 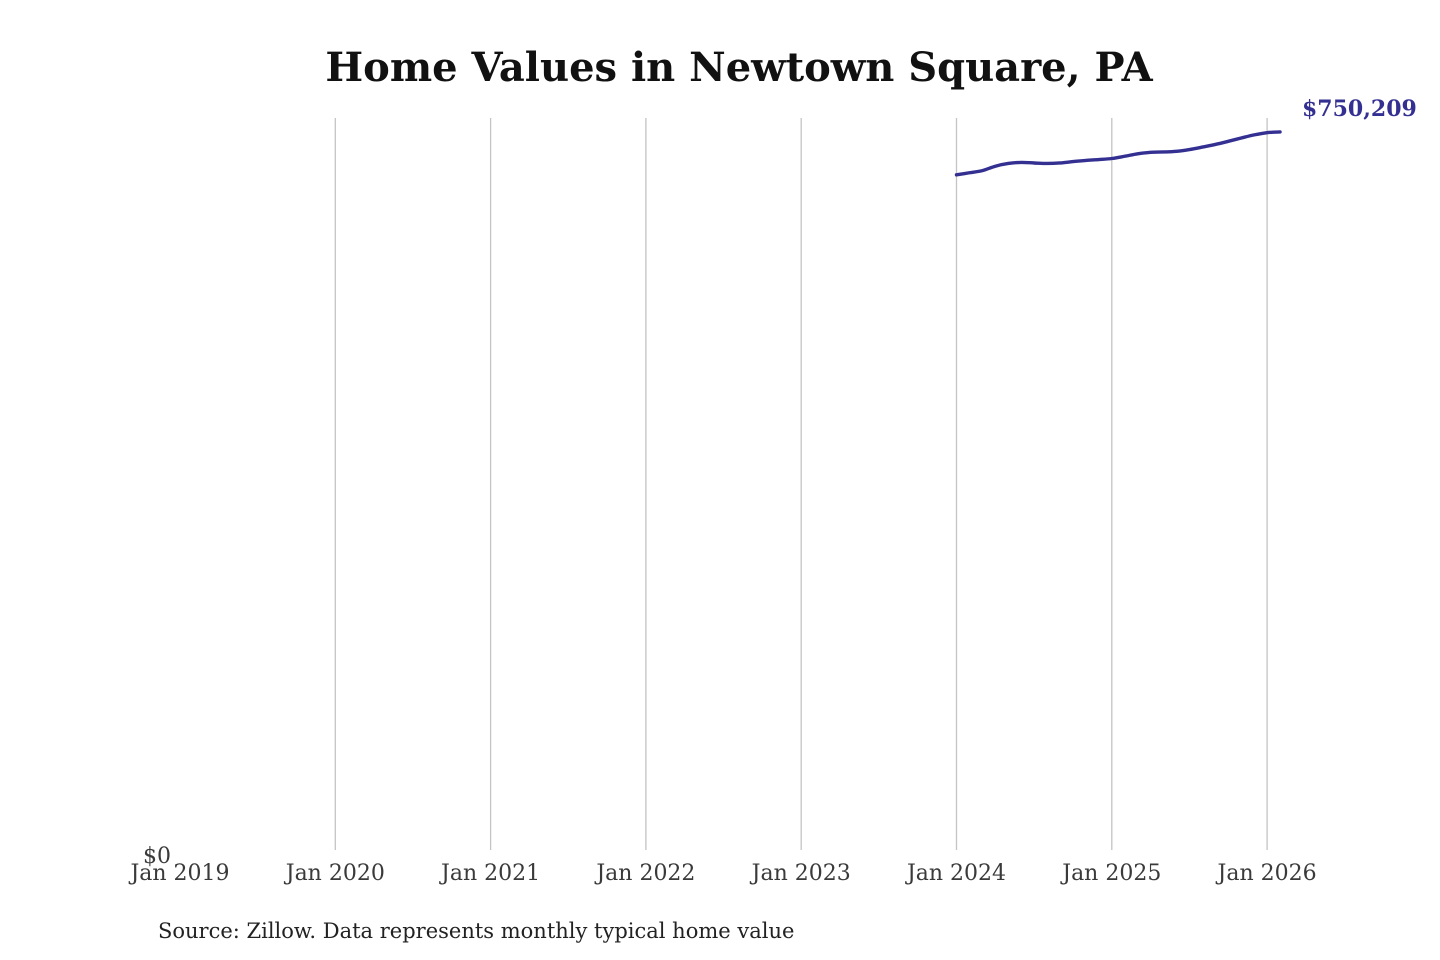 I want to click on chart-title: Home Values in Newtown Square, PA, so click(x=739, y=67).